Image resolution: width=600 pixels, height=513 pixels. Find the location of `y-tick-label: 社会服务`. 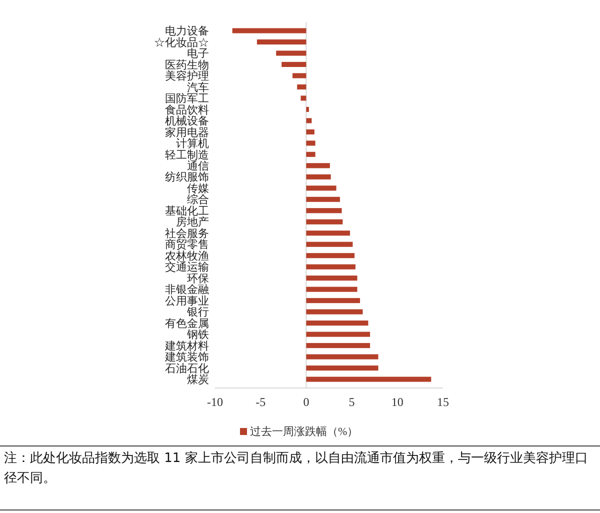

y-tick-label: 社会服务 is located at coordinates (187, 233).